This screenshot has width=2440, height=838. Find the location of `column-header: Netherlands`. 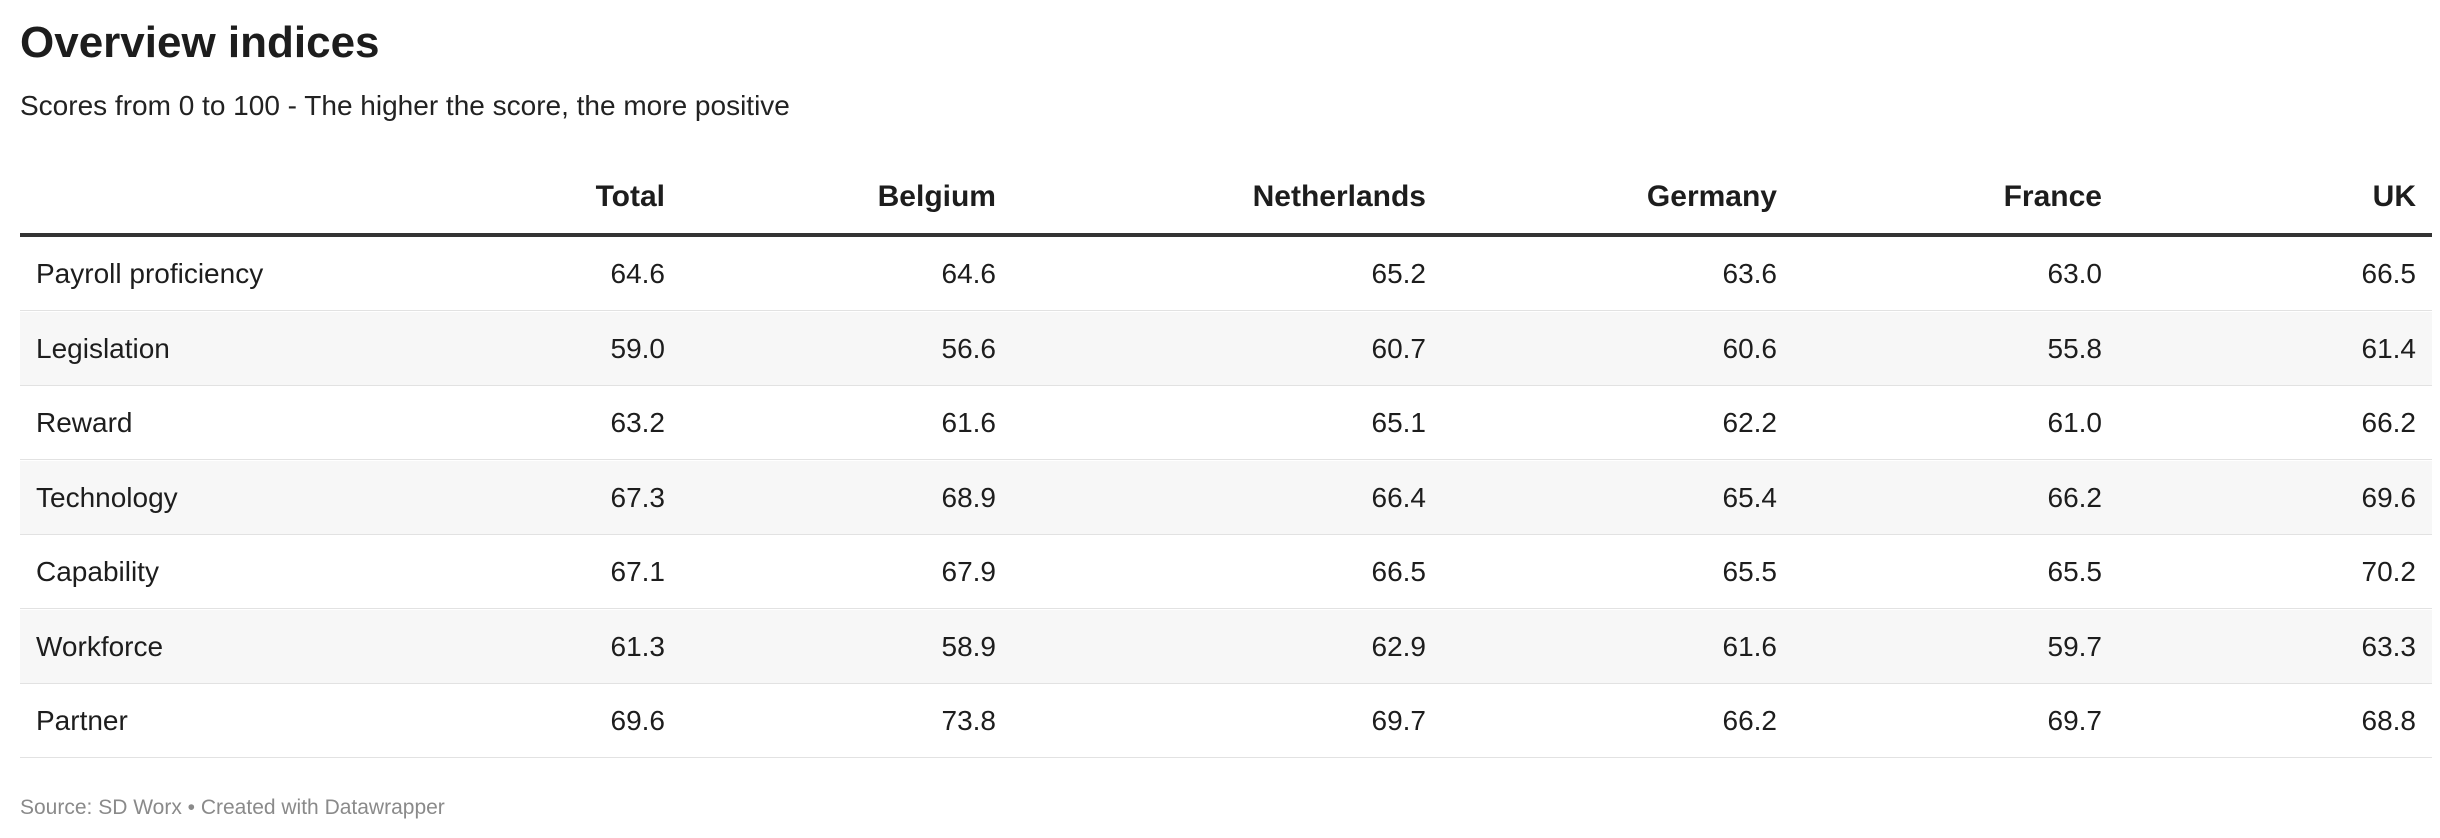

column-header: Netherlands is located at coordinates (1339, 196).